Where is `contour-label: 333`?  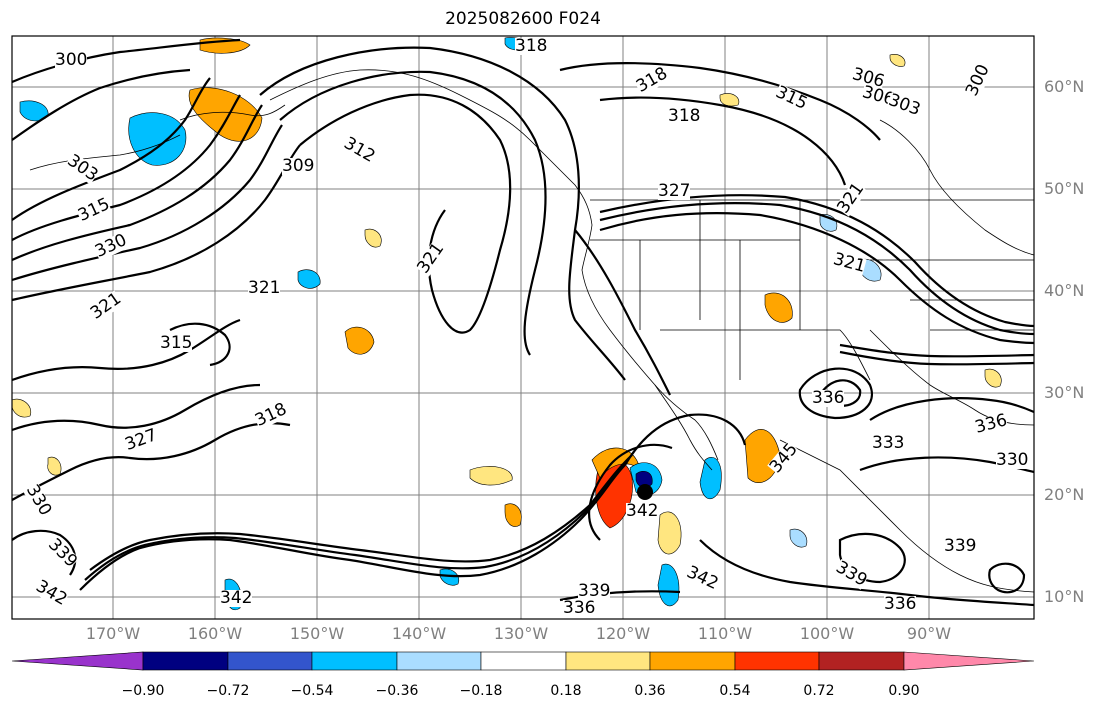 contour-label: 333 is located at coordinates (888, 443).